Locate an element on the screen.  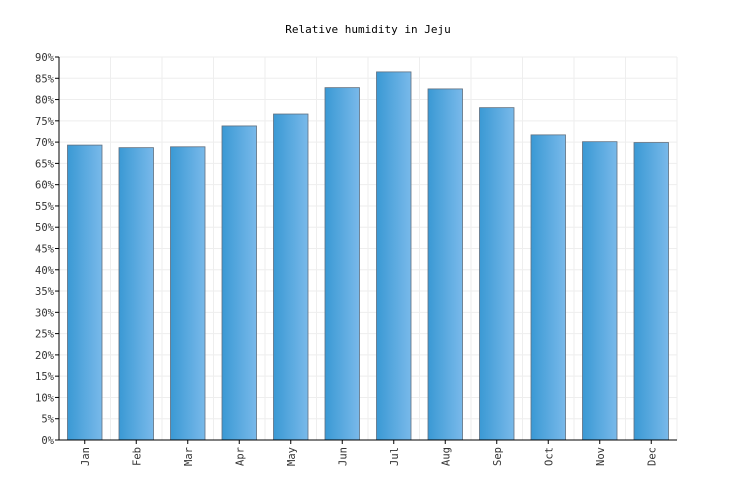
x-axis-ticks: Jan Feb Mar Apr May Jun Jul Aug Sep Oct Nov Dec is located at coordinates (369, 453).